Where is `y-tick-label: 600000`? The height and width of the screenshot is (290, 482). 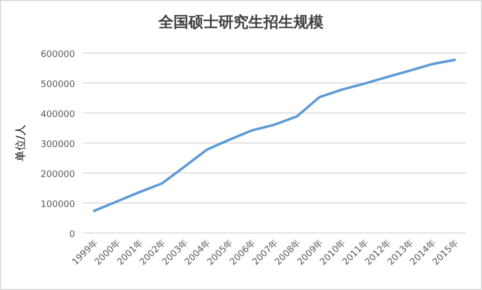 y-tick-label: 600000 is located at coordinates (58, 55).